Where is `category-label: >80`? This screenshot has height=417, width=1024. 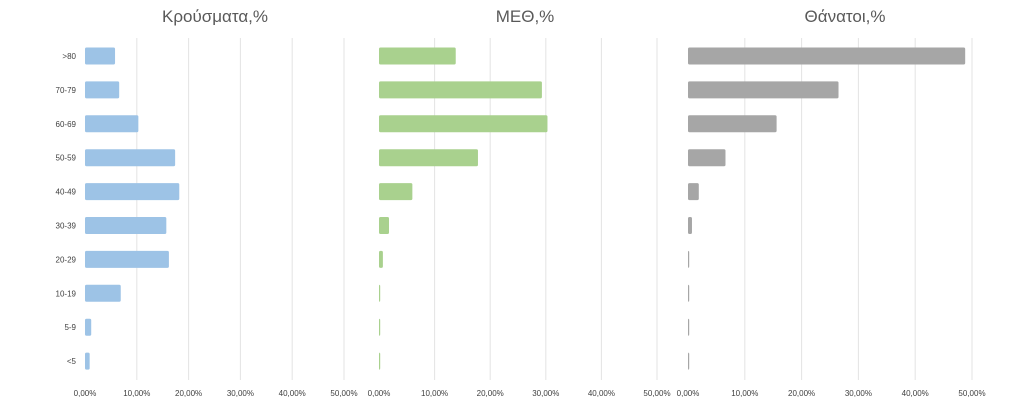
category-label: >80 is located at coordinates (69, 56).